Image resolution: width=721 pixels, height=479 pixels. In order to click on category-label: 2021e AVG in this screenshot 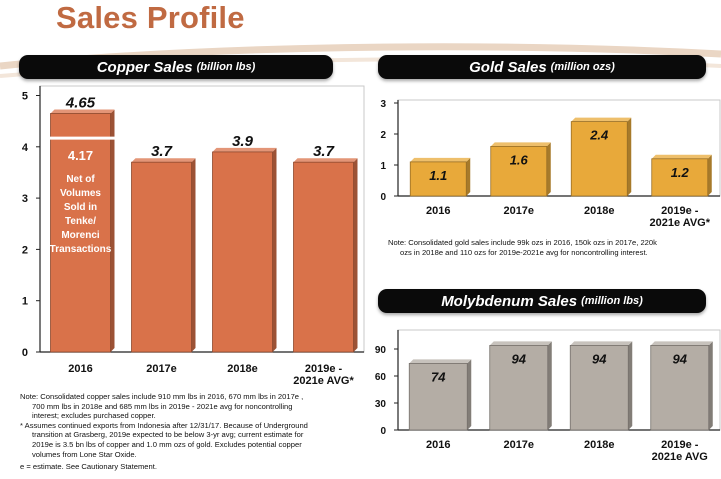, I will do `click(680, 457)`.